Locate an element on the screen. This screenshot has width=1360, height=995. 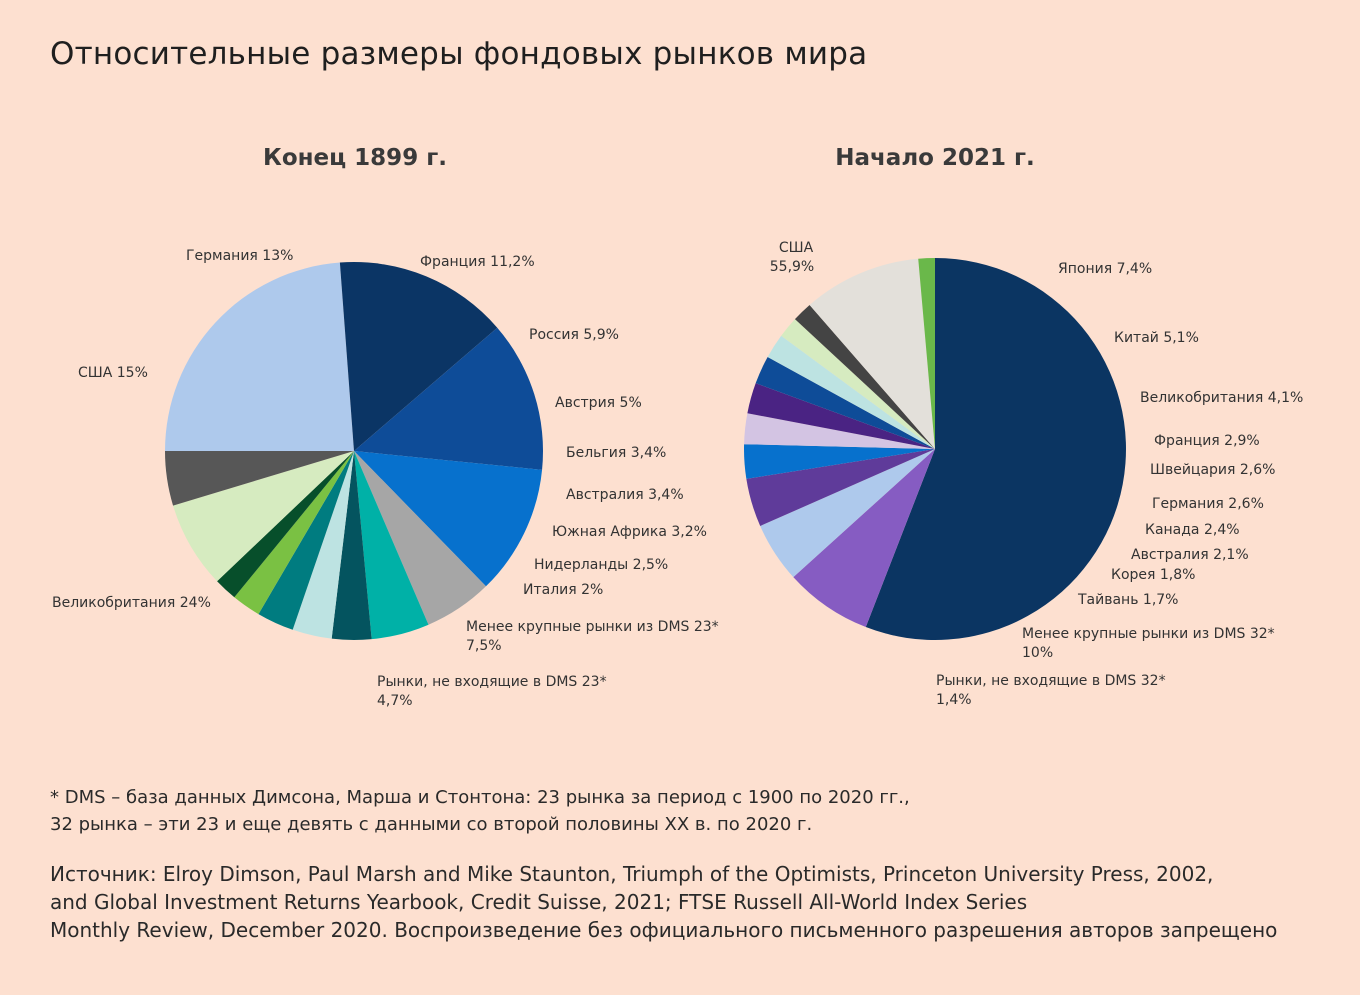
slice-value-1-менее-крупные-рынки-из-dms-32: 10% is located at coordinates (1037, 653).